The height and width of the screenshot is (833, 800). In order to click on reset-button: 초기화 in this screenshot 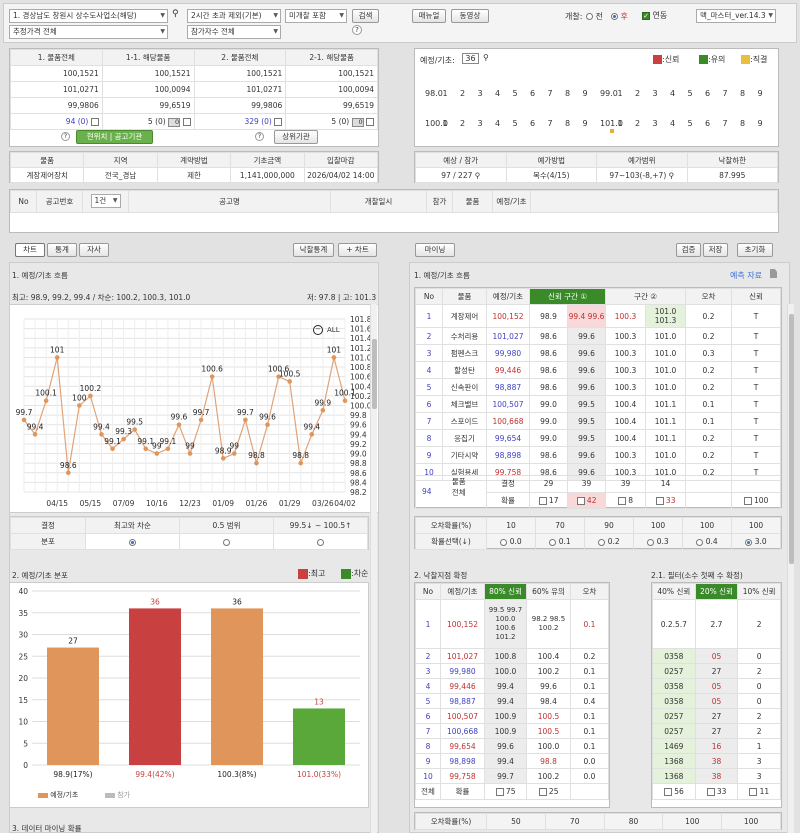, I will do `click(755, 250)`.